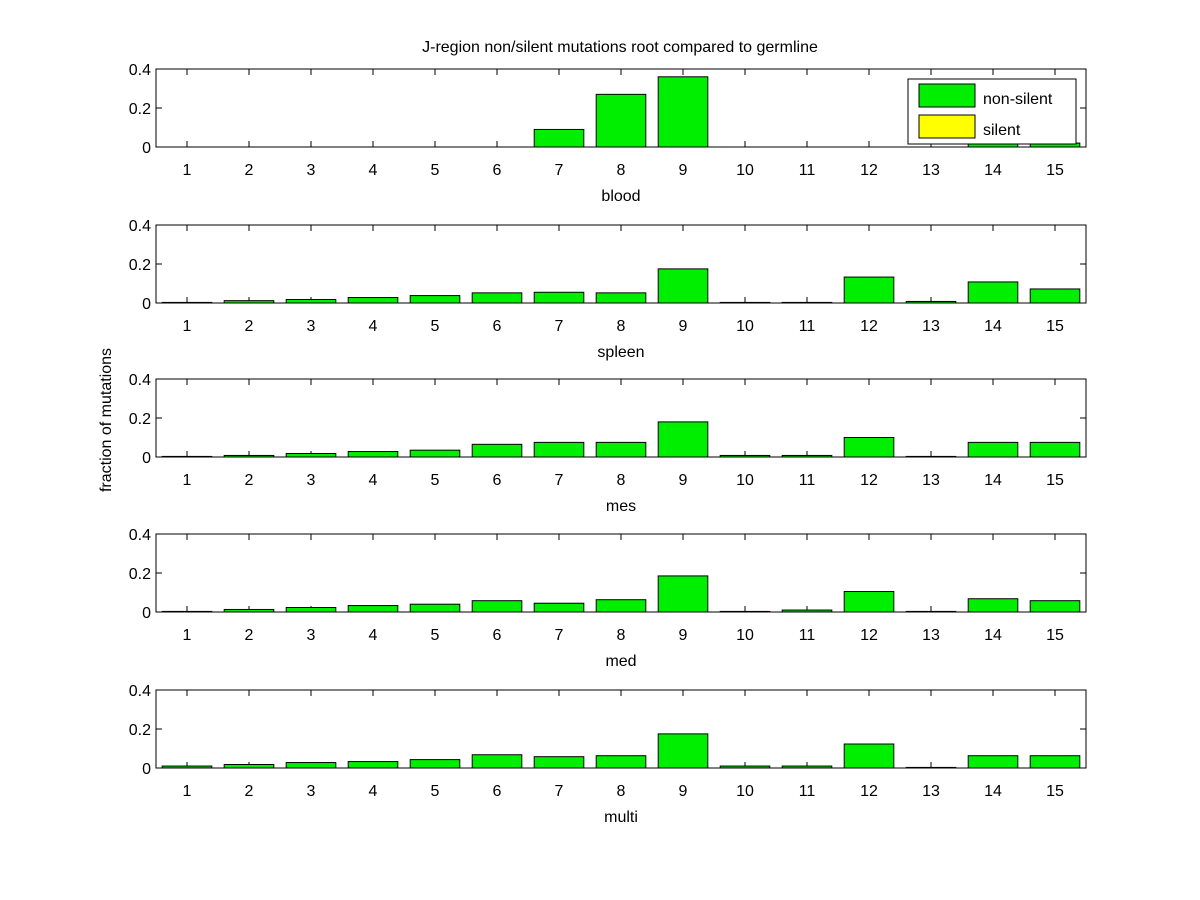 This screenshot has width=1200, height=900. Describe the element at coordinates (620, 661) in the screenshot. I see `x-axis-label-med: med` at that location.